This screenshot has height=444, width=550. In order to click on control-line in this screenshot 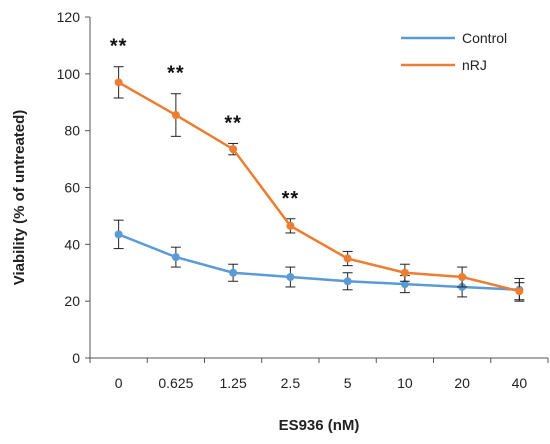, I will do `click(319, 262)`.